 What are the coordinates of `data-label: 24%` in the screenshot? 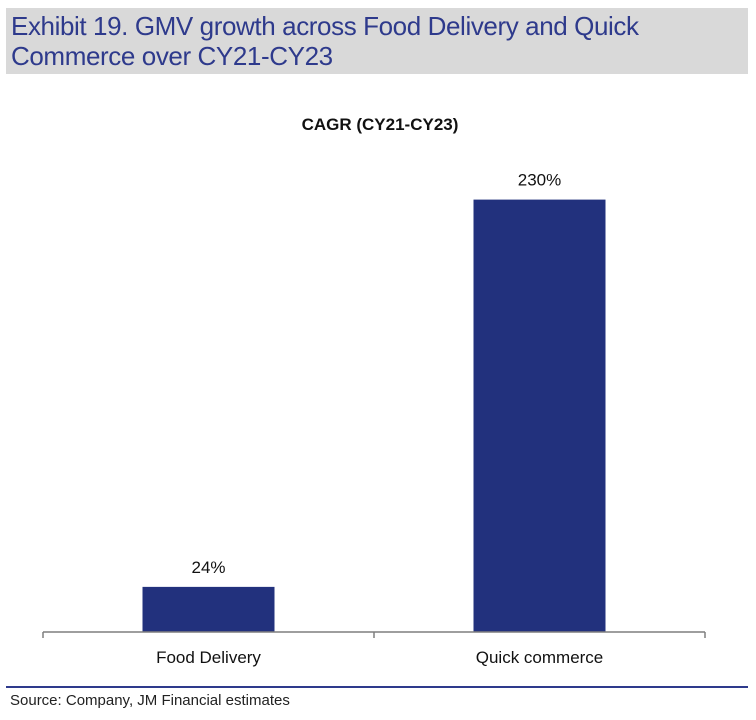 It's located at (208, 567).